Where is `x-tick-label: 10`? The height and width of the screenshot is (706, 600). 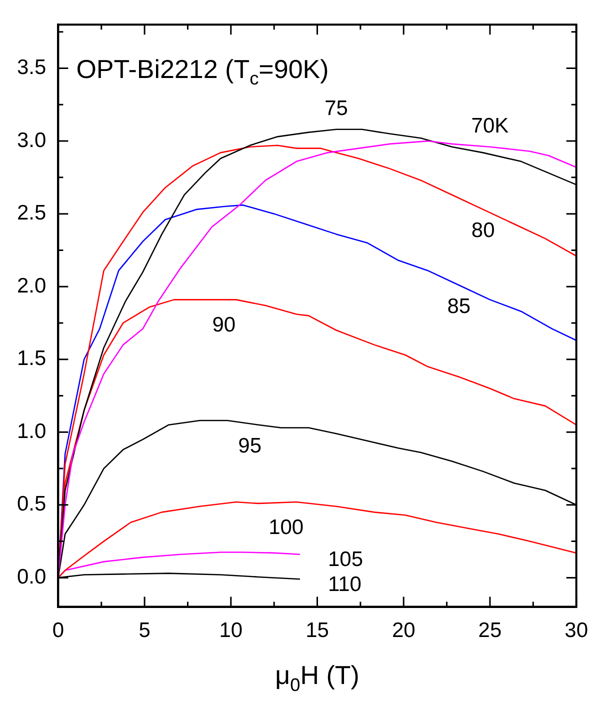 x-tick-label: 10 is located at coordinates (231, 630).